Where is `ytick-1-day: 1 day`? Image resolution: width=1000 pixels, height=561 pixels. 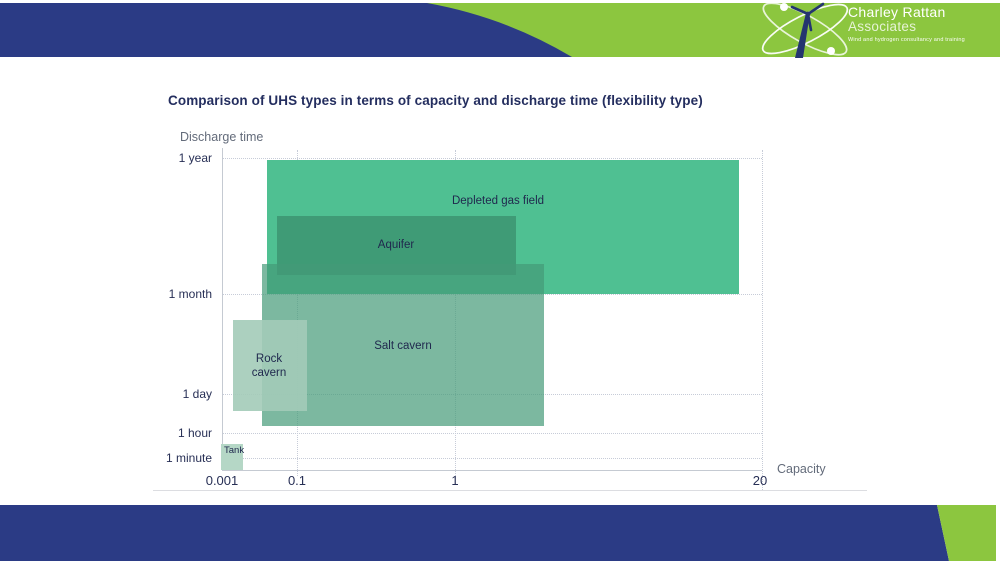
ytick-1-day: 1 day is located at coordinates (197, 394).